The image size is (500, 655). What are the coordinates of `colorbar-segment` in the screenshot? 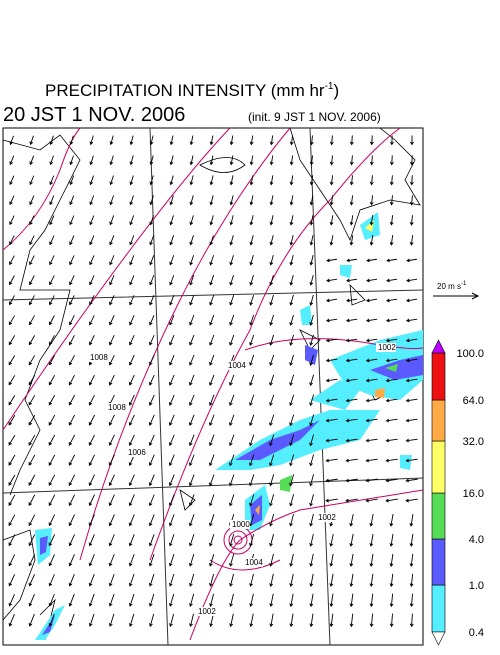 It's located at (438, 467).